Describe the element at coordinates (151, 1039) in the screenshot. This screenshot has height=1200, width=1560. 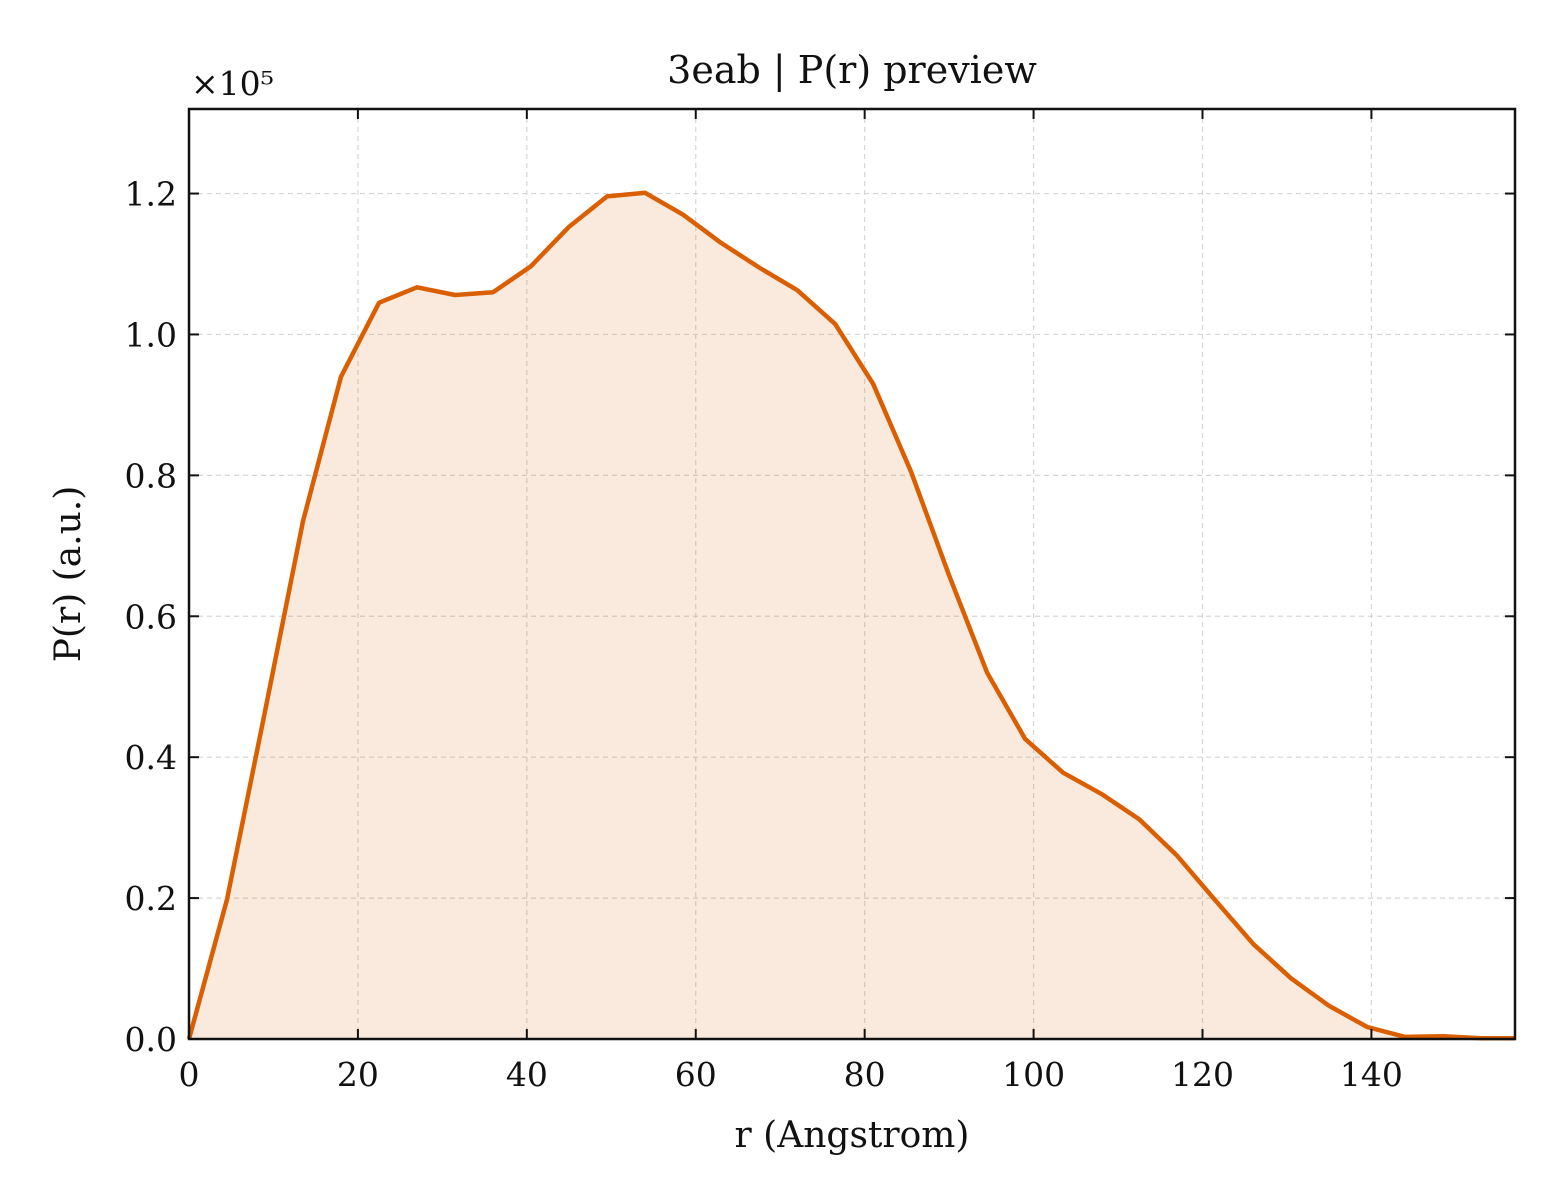
I see `y-tick-label-0: 0.0` at that location.